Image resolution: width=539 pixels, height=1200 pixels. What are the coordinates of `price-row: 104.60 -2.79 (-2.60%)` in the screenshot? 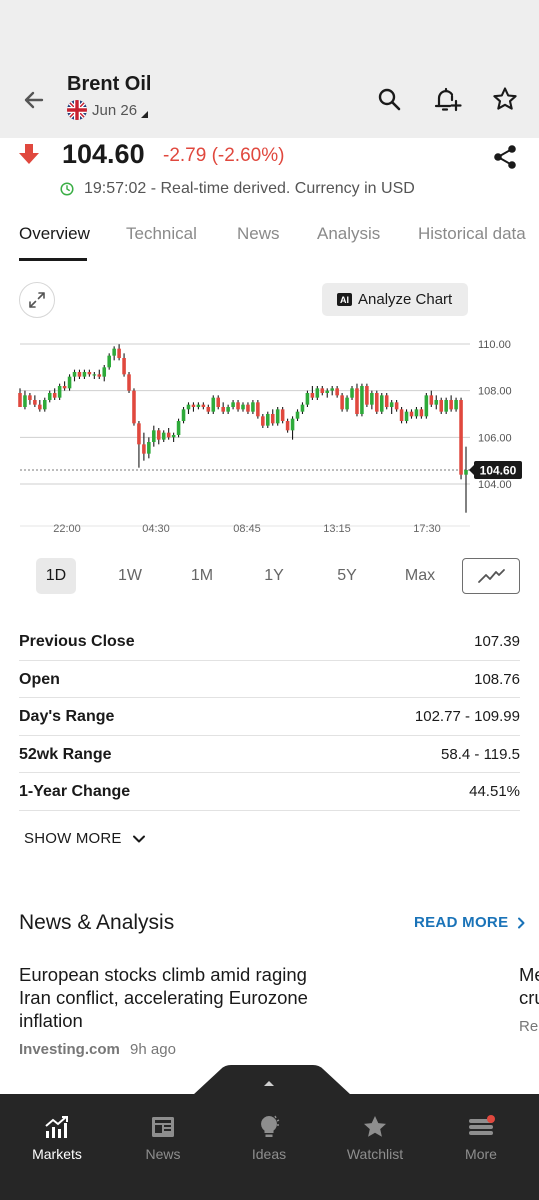 It's located at (269, 158).